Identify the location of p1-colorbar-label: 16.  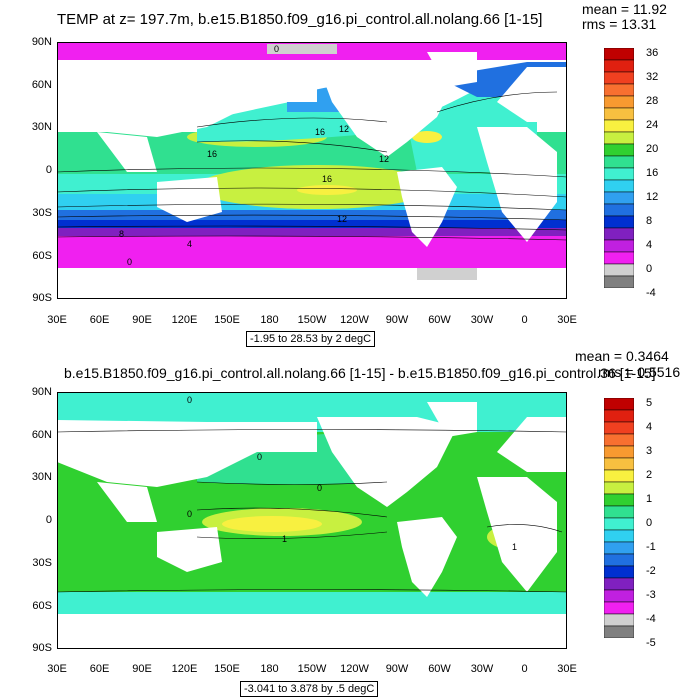
(652, 173).